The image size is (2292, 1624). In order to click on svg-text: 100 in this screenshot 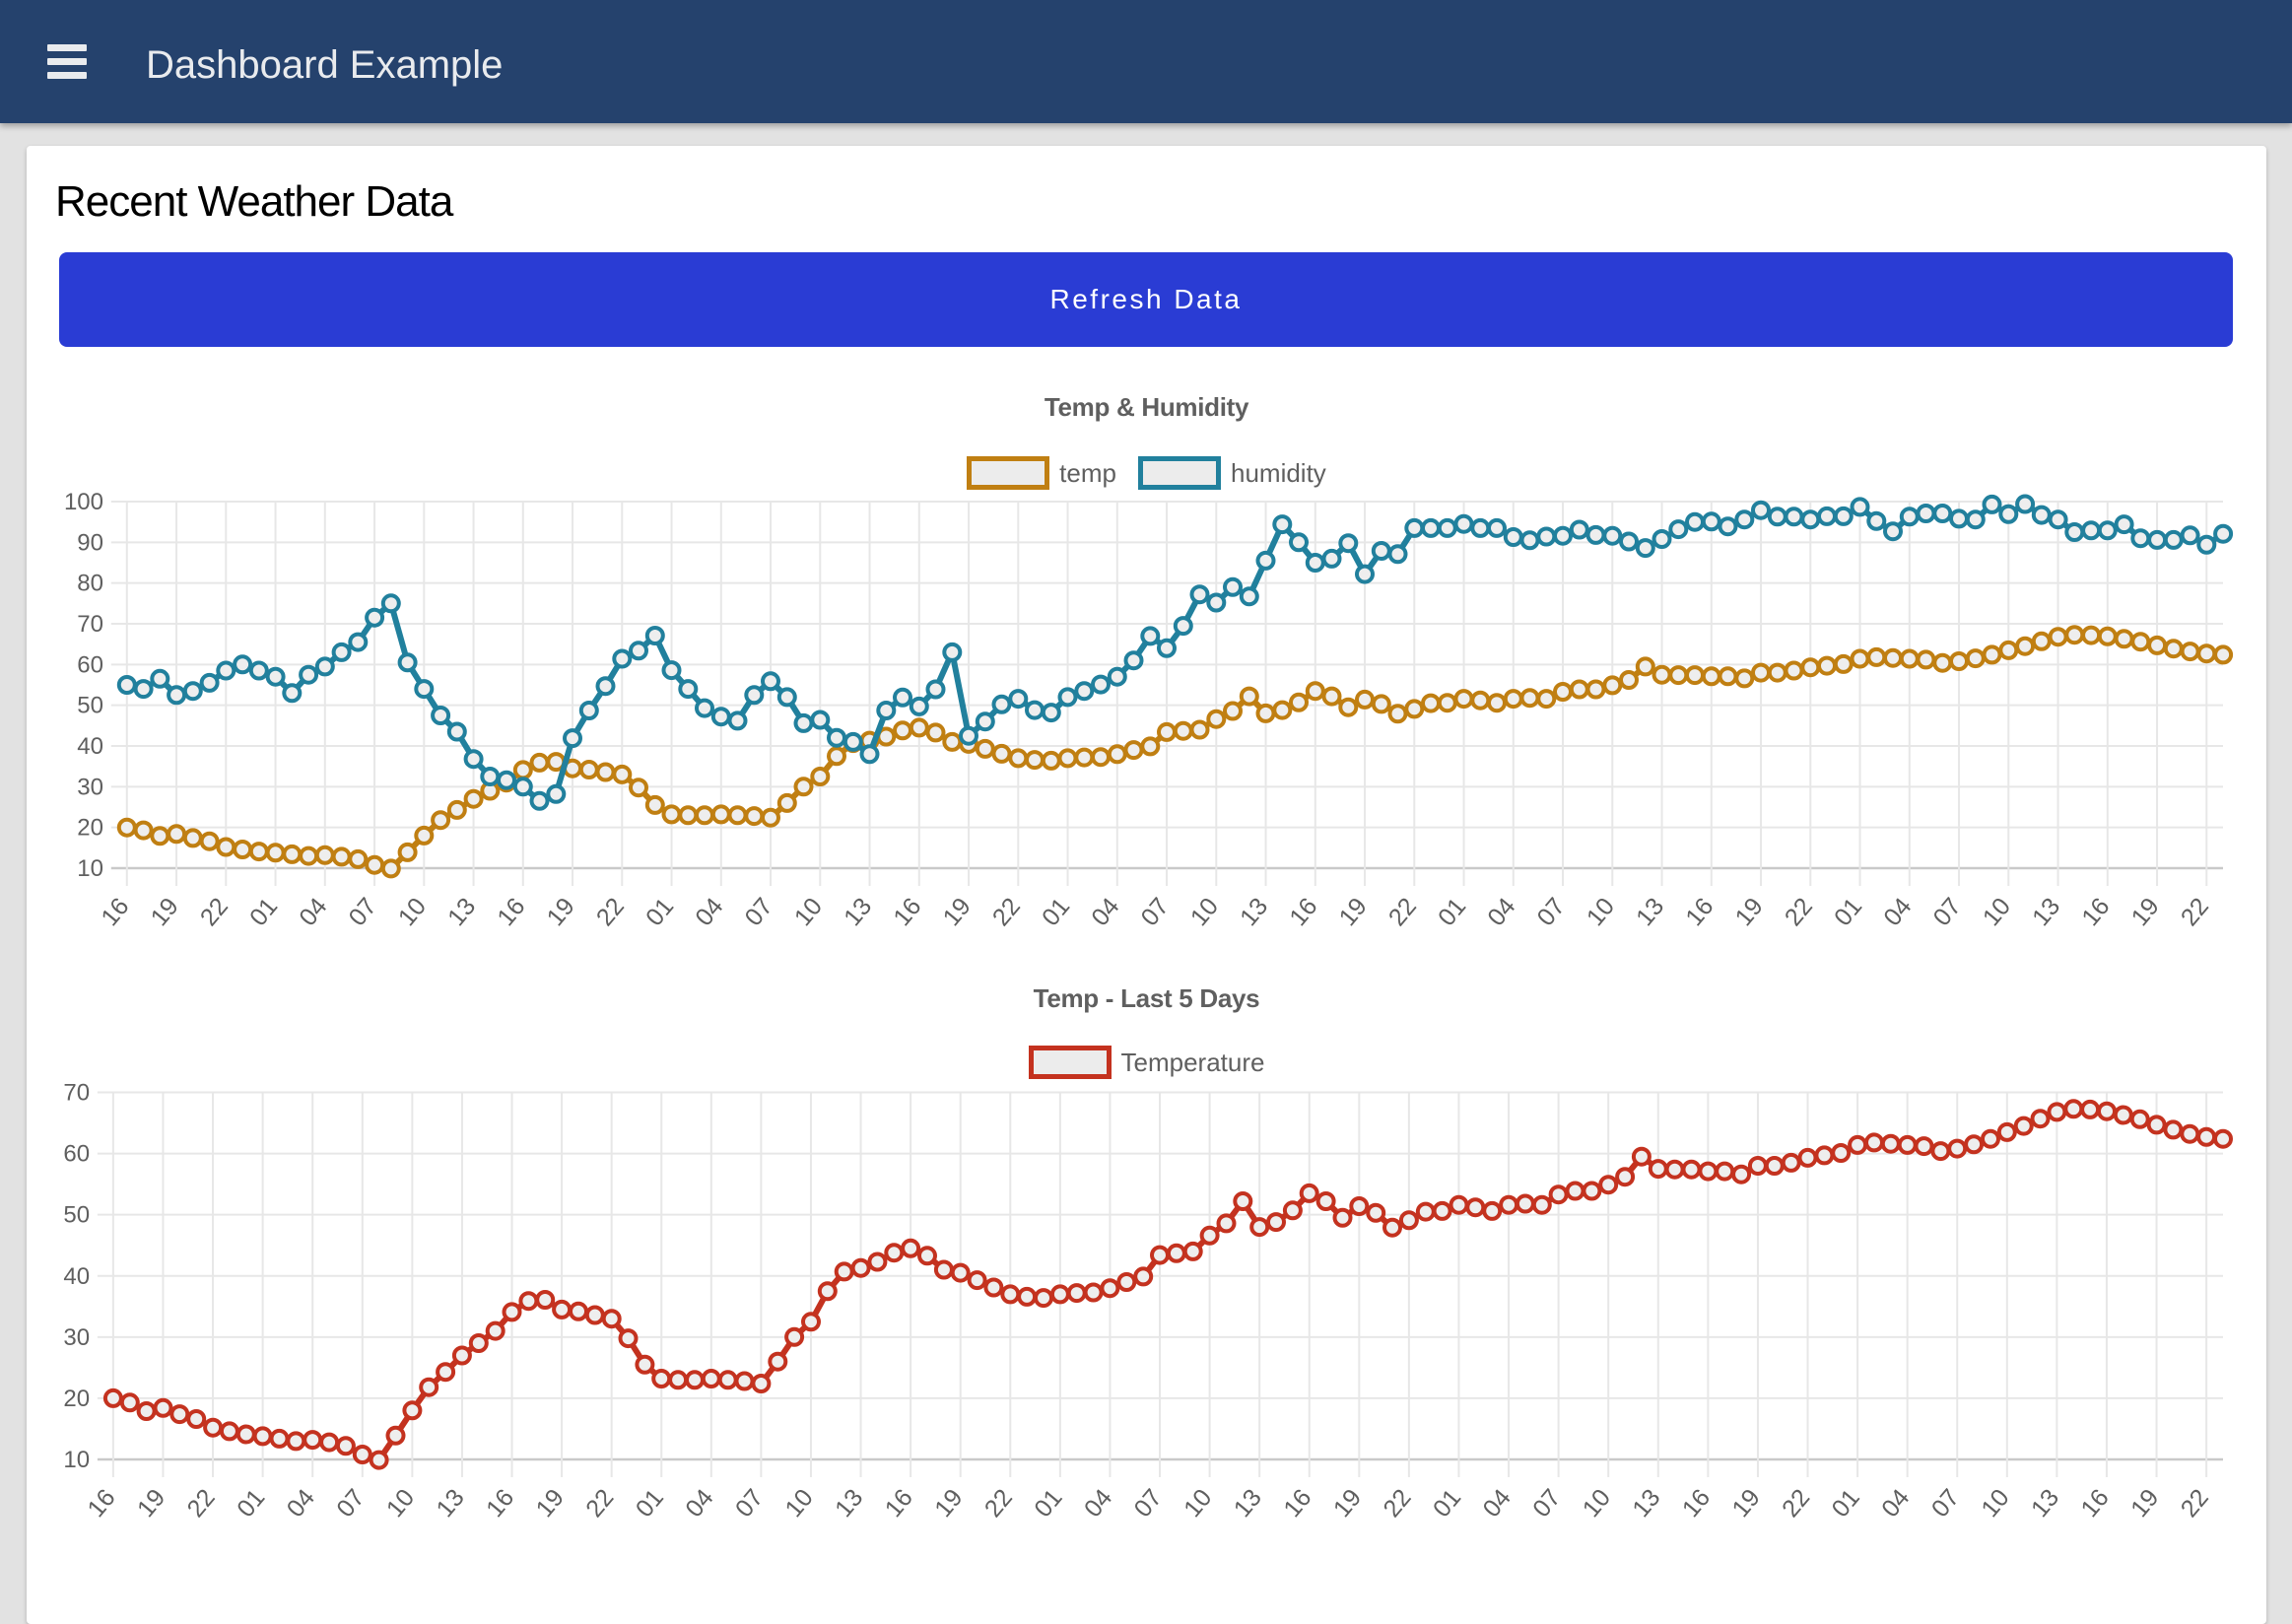, I will do `click(83, 502)`.